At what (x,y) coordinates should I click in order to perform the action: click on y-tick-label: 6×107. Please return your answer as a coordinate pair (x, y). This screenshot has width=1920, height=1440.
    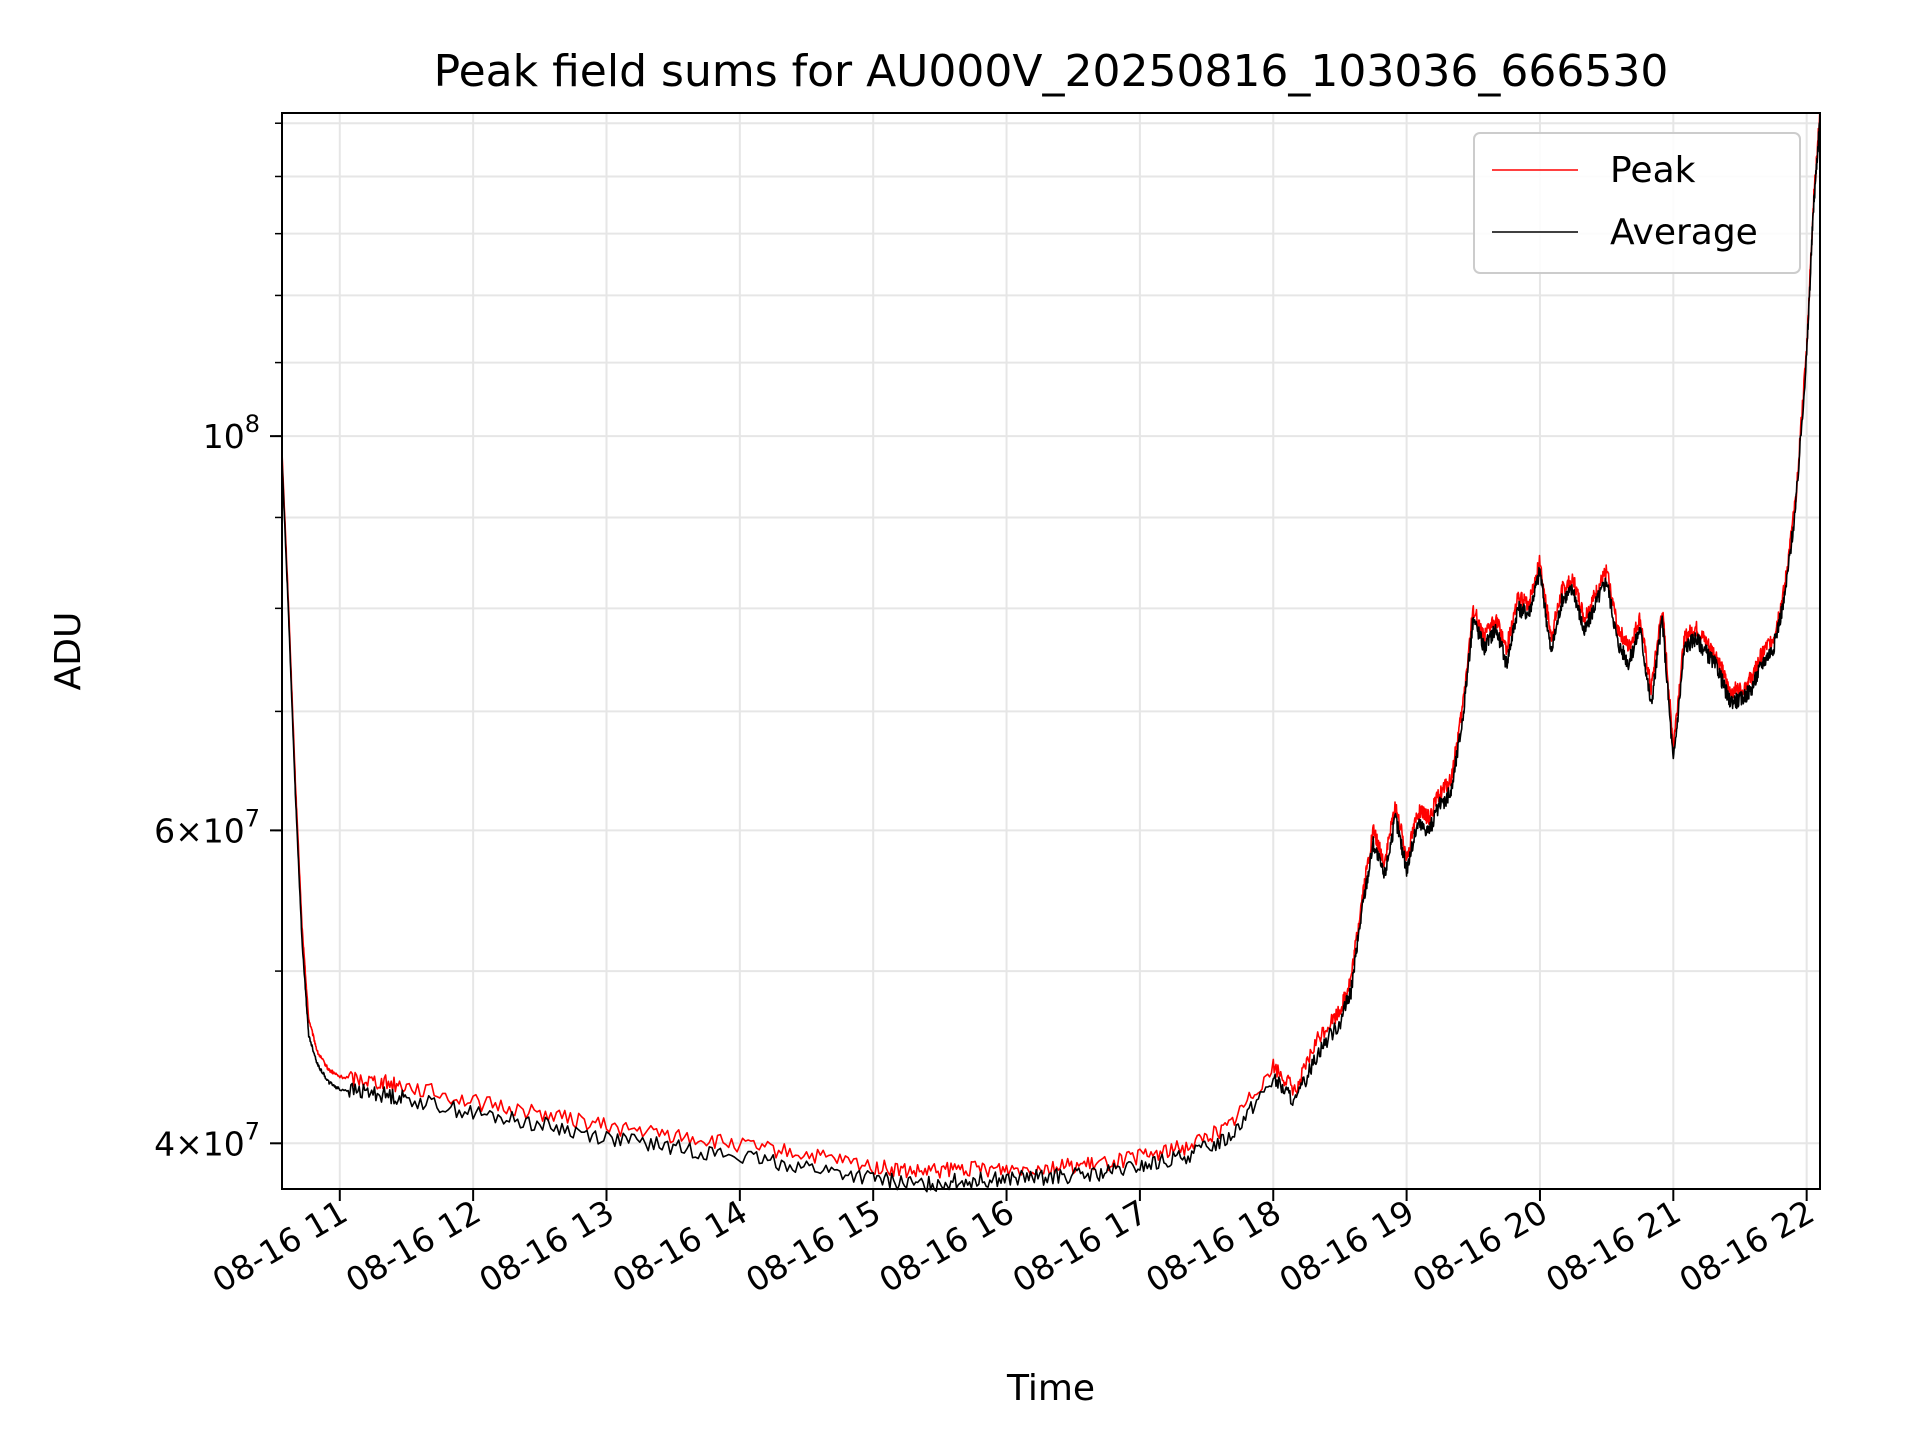
    Looking at the image, I should click on (207, 827).